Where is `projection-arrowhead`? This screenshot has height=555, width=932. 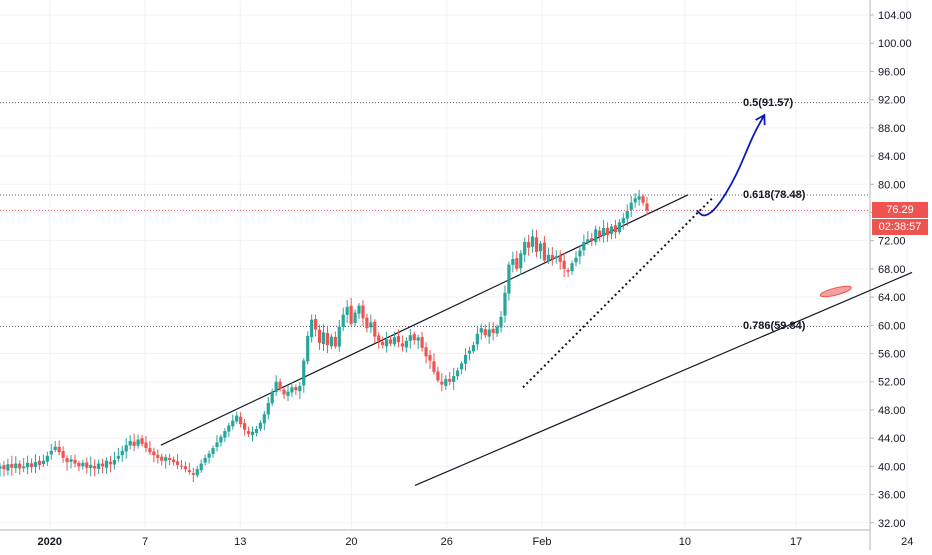
projection-arrowhead is located at coordinates (760, 119).